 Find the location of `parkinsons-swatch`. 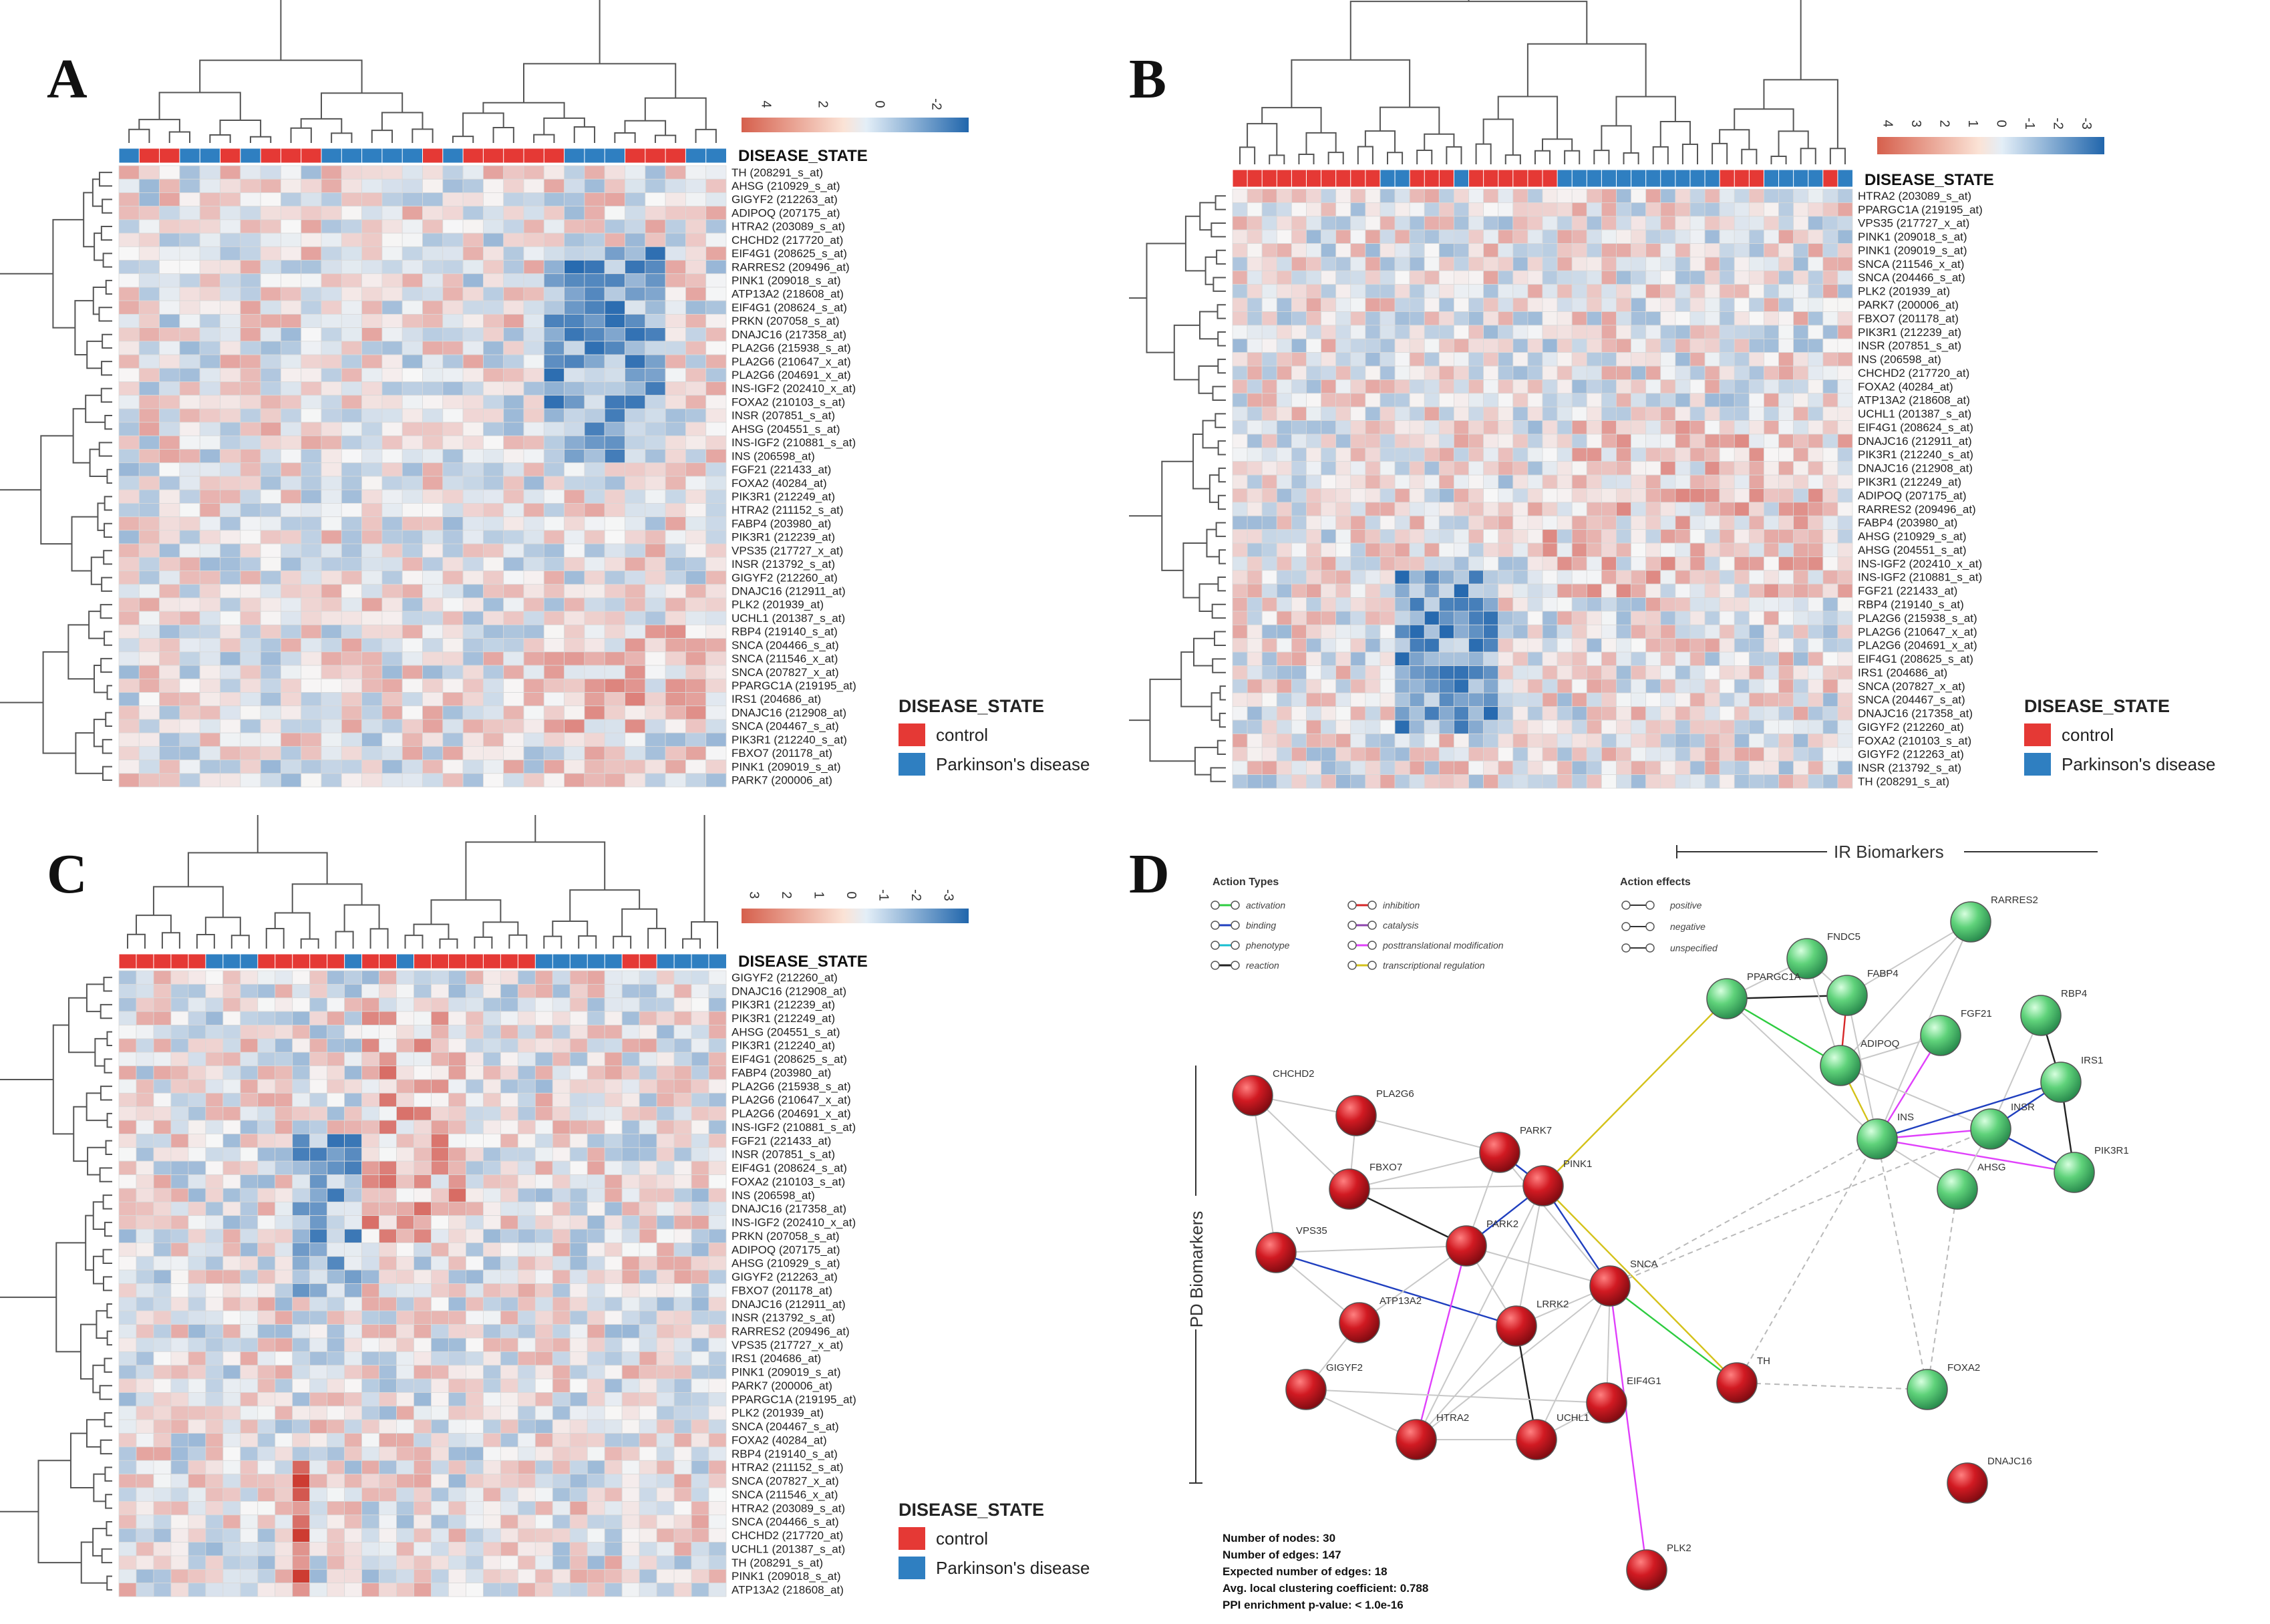

parkinsons-swatch is located at coordinates (912, 764).